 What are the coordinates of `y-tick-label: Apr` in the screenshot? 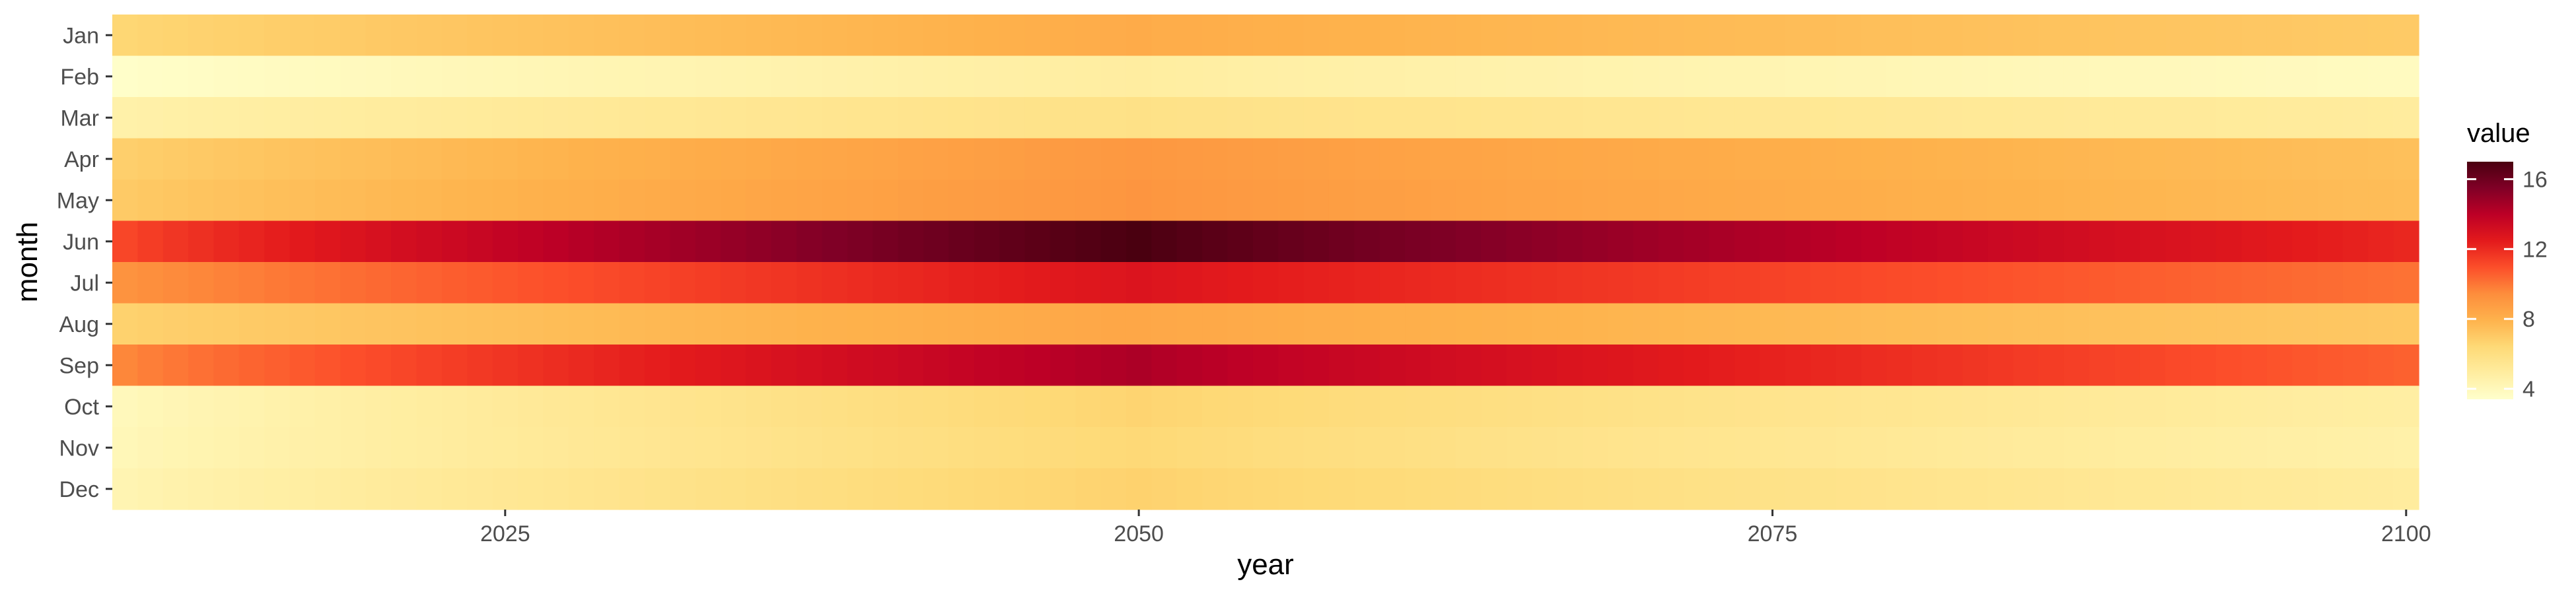 It's located at (81, 159).